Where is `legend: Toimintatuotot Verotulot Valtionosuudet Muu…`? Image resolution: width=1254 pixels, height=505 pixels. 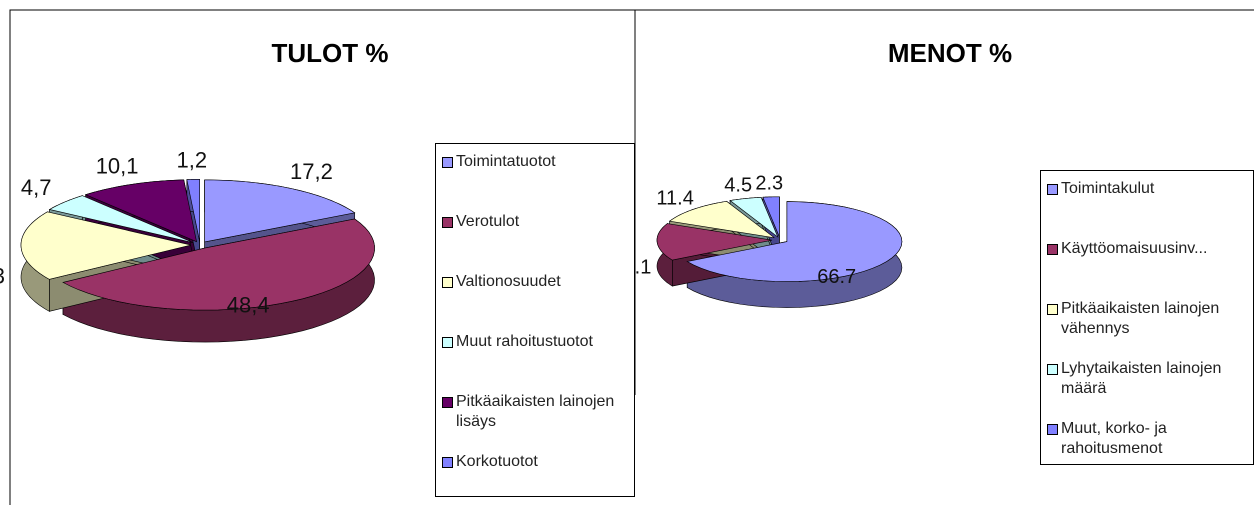
legend: Toimintatuotot Verotulot Valtionosuudet Muu… is located at coordinates (535, 320).